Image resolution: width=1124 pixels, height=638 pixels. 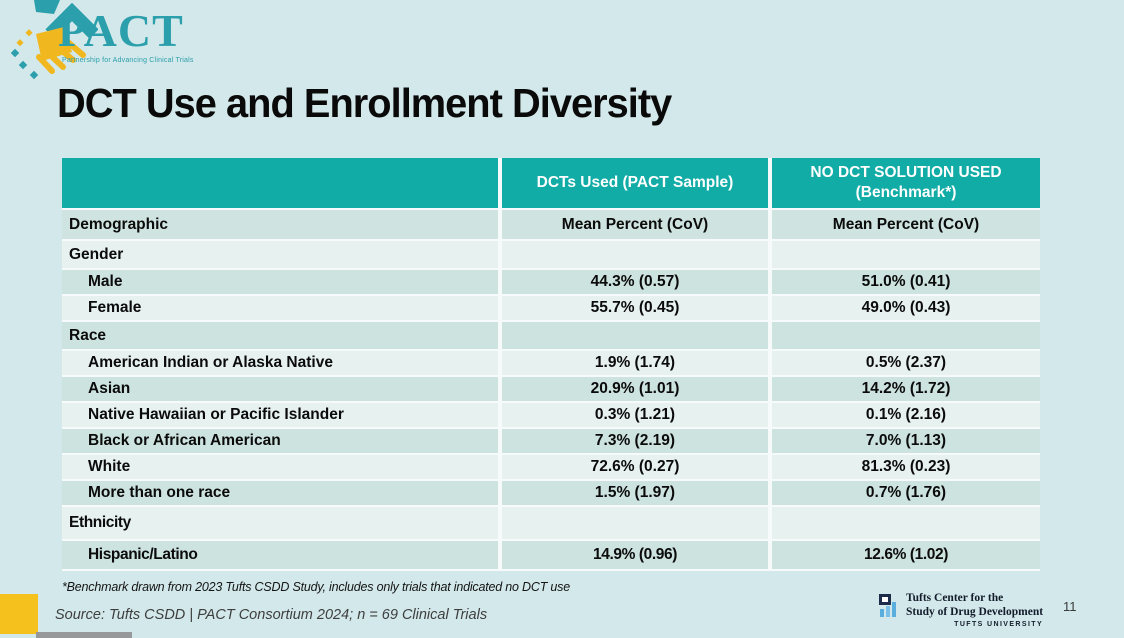 What do you see at coordinates (280, 255) in the screenshot?
I see `row-label: Gender` at bounding box center [280, 255].